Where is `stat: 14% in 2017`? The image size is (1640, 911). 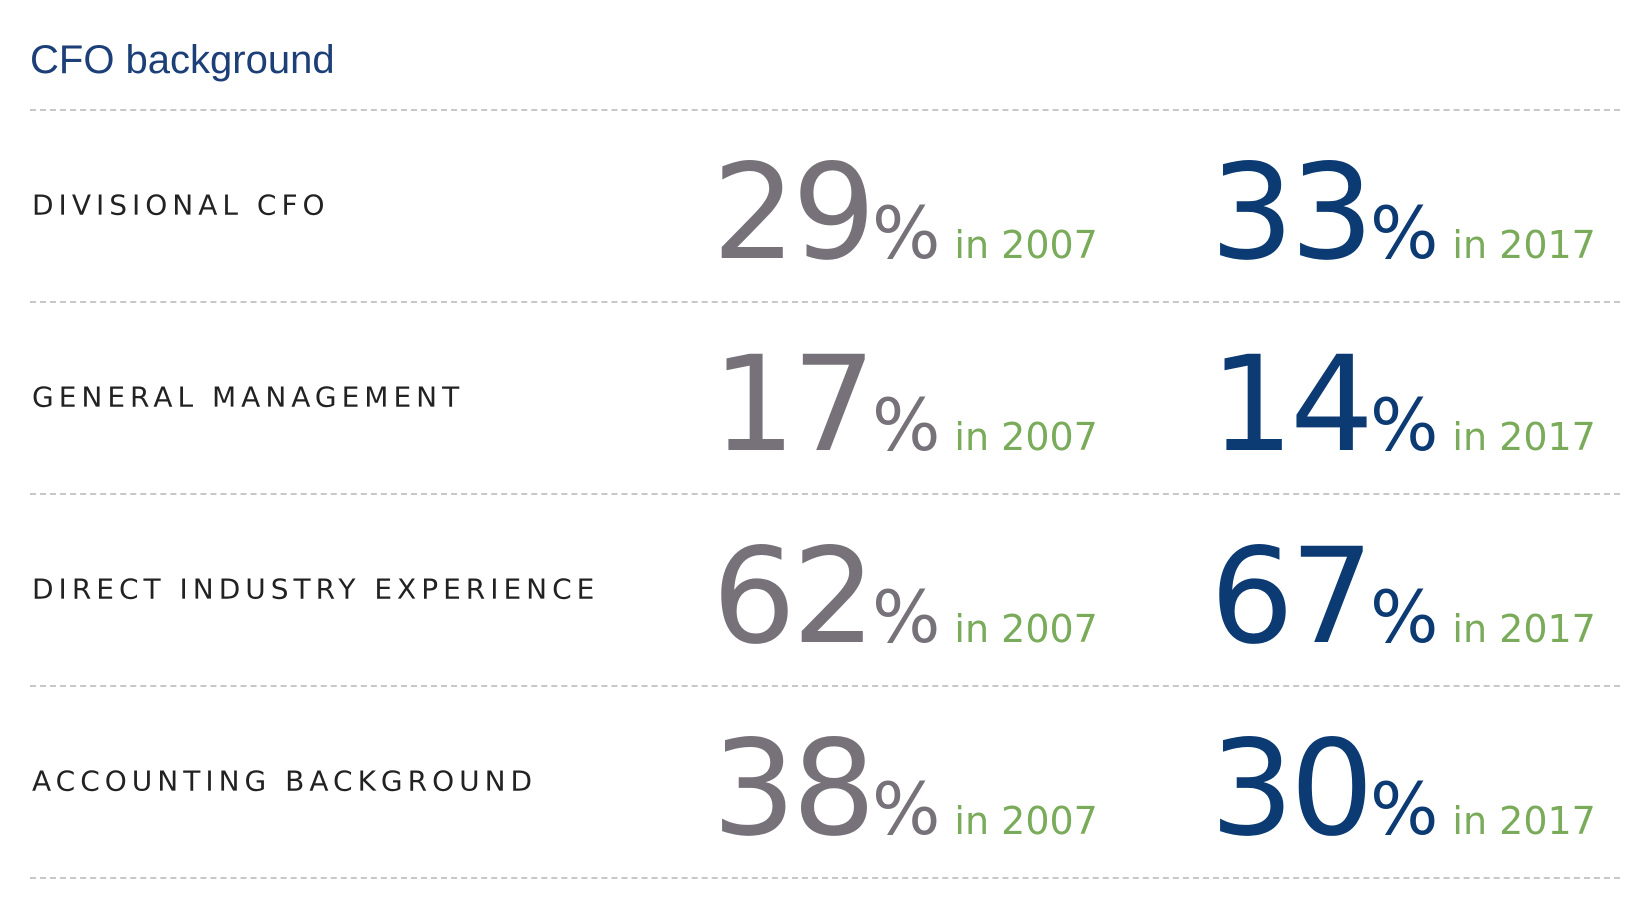 stat: 14% in 2017 is located at coordinates (1373, 405).